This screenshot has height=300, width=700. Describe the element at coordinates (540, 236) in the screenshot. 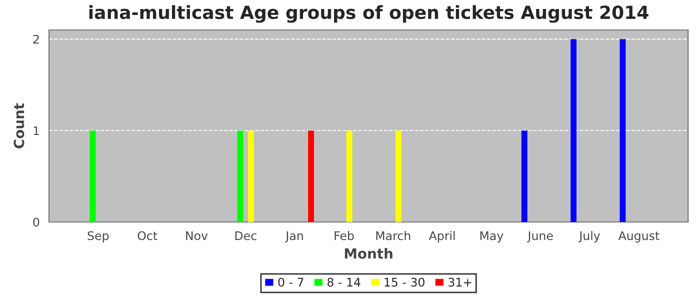

I see `x-tick-label: June` at that location.